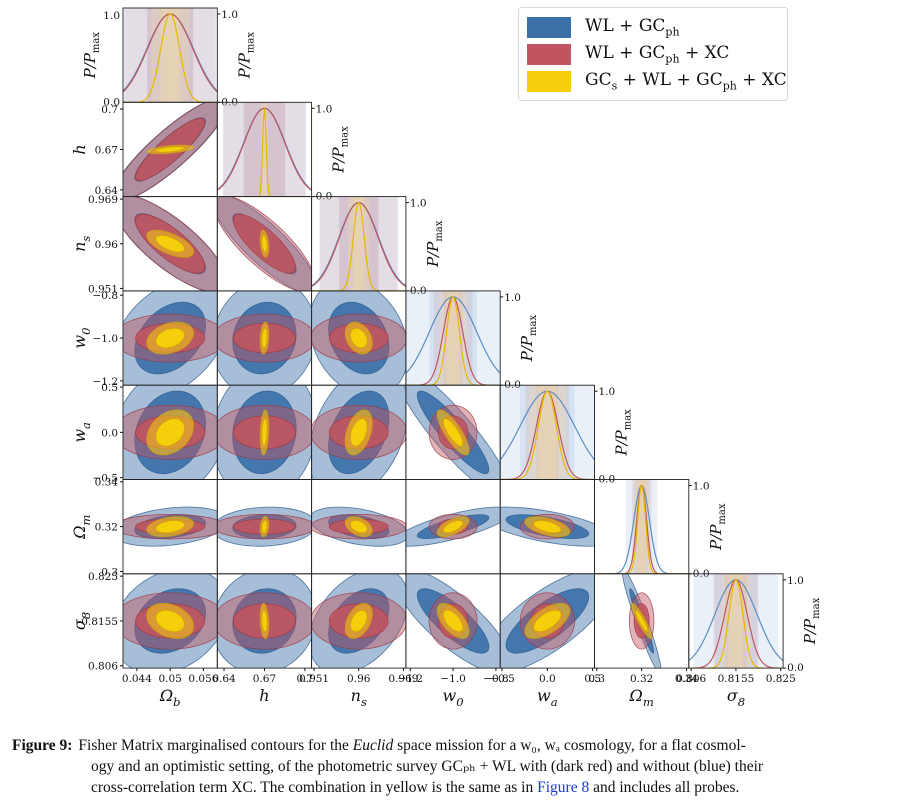 This screenshot has width=912, height=800. Describe the element at coordinates (107, 245) in the screenshot. I see `y-tick-label: 0.96` at that location.